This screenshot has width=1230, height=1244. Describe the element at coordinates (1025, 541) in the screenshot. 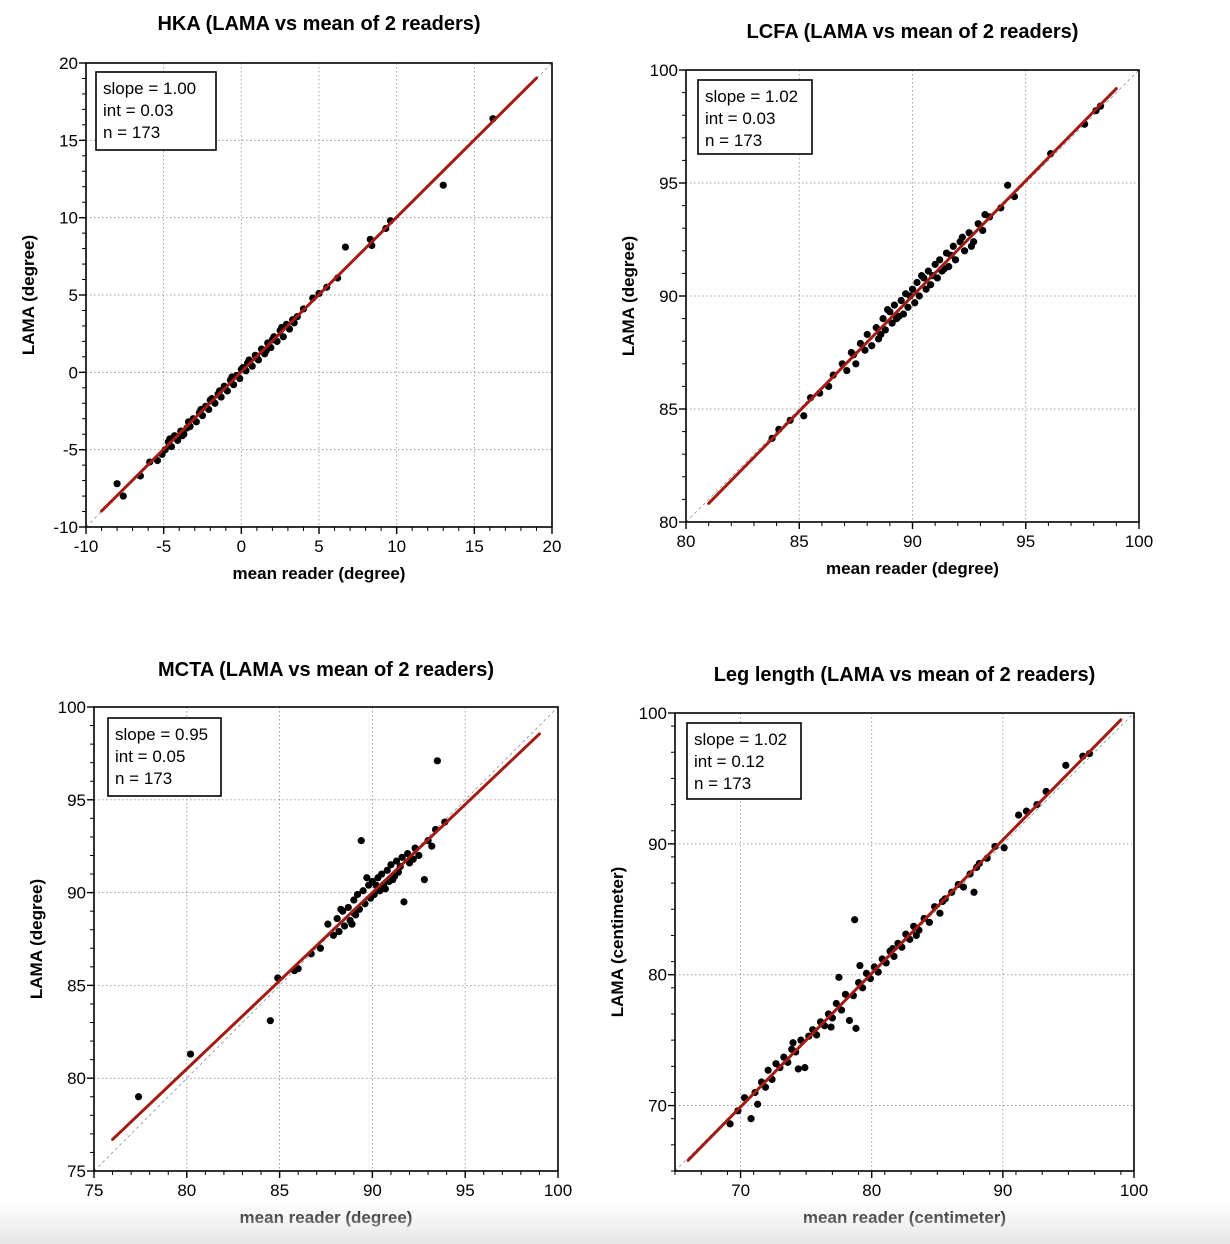

I see `x-tick-label: 95` at that location.